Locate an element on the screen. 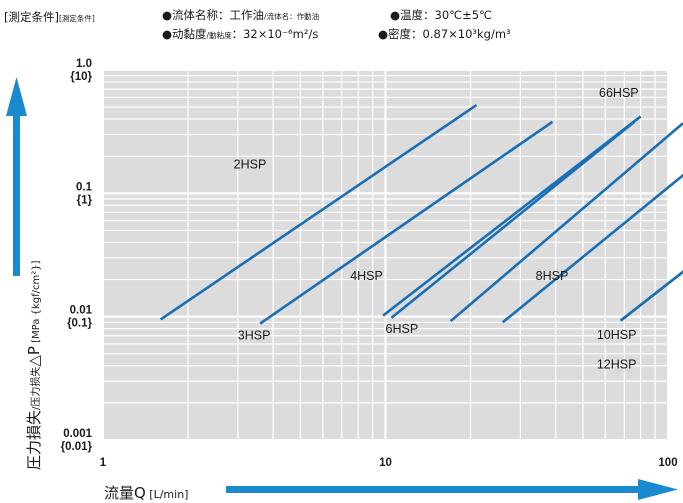 Image resolution: width=683 pixels, height=503 pixels. series-label-12hsp: 12HSP is located at coordinates (617, 364).